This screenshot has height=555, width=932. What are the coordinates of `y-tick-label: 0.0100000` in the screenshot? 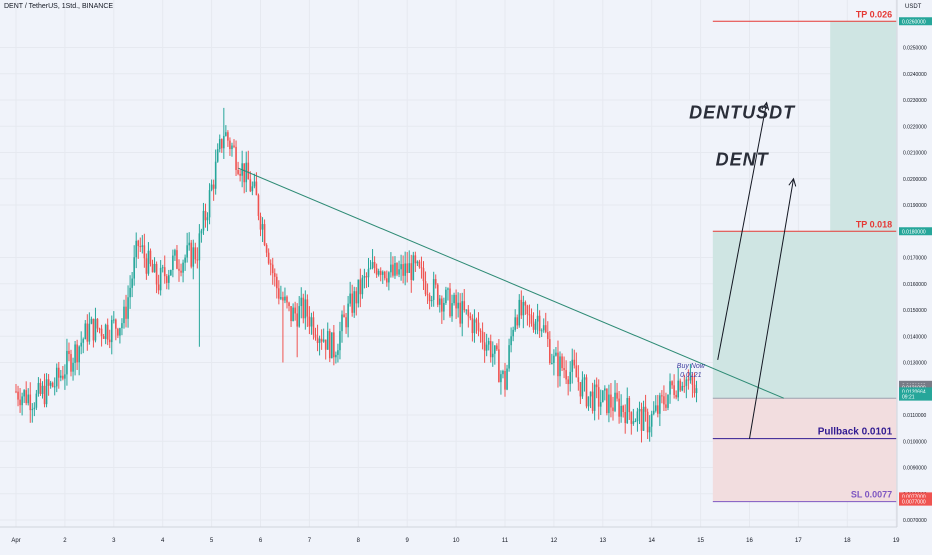 It's located at (915, 442).